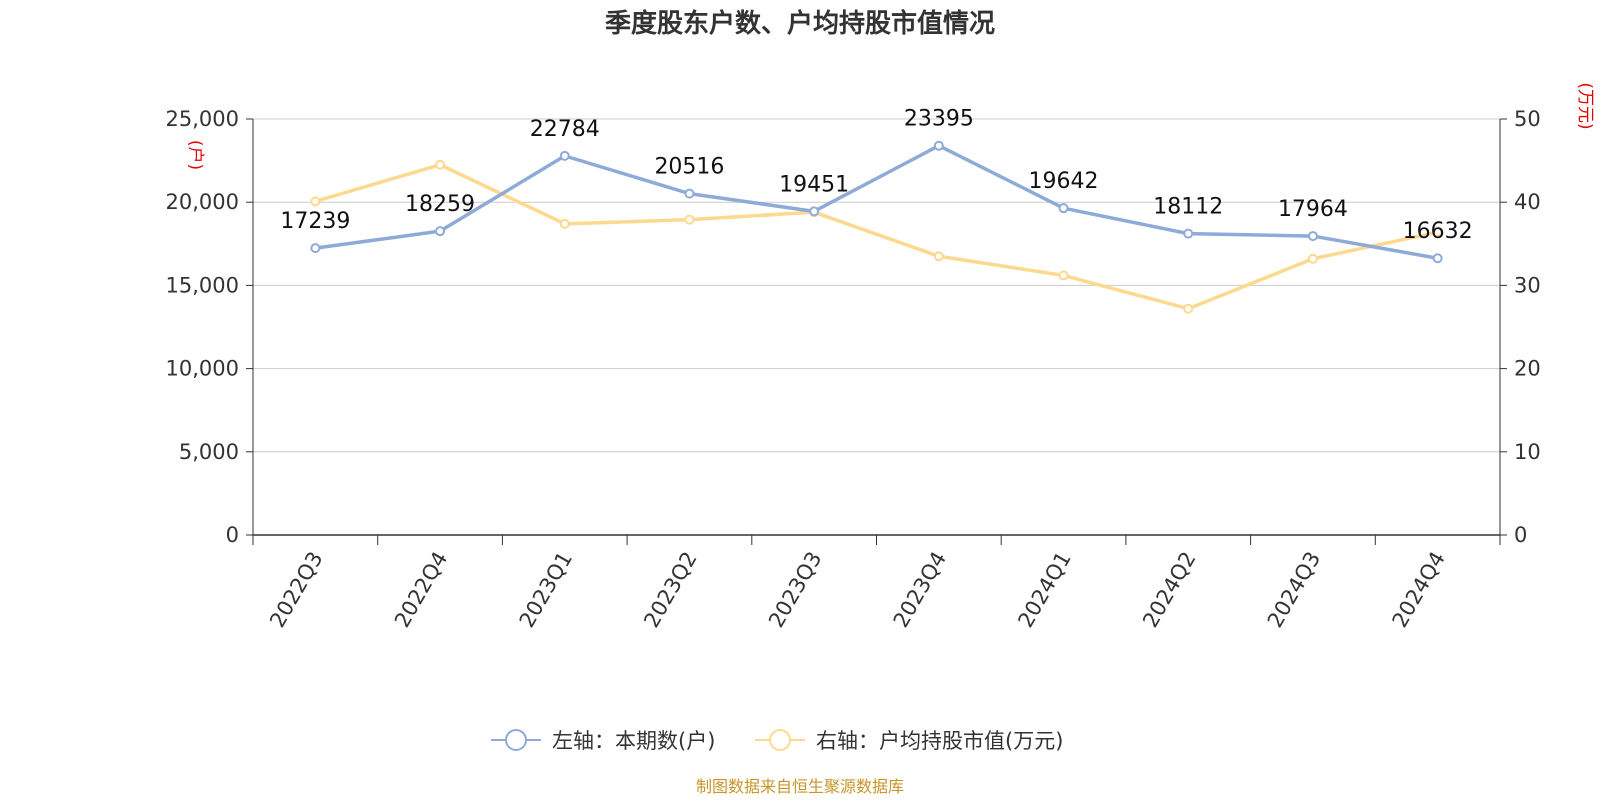  I want to click on data-label-shareholders: 23395, so click(939, 119).